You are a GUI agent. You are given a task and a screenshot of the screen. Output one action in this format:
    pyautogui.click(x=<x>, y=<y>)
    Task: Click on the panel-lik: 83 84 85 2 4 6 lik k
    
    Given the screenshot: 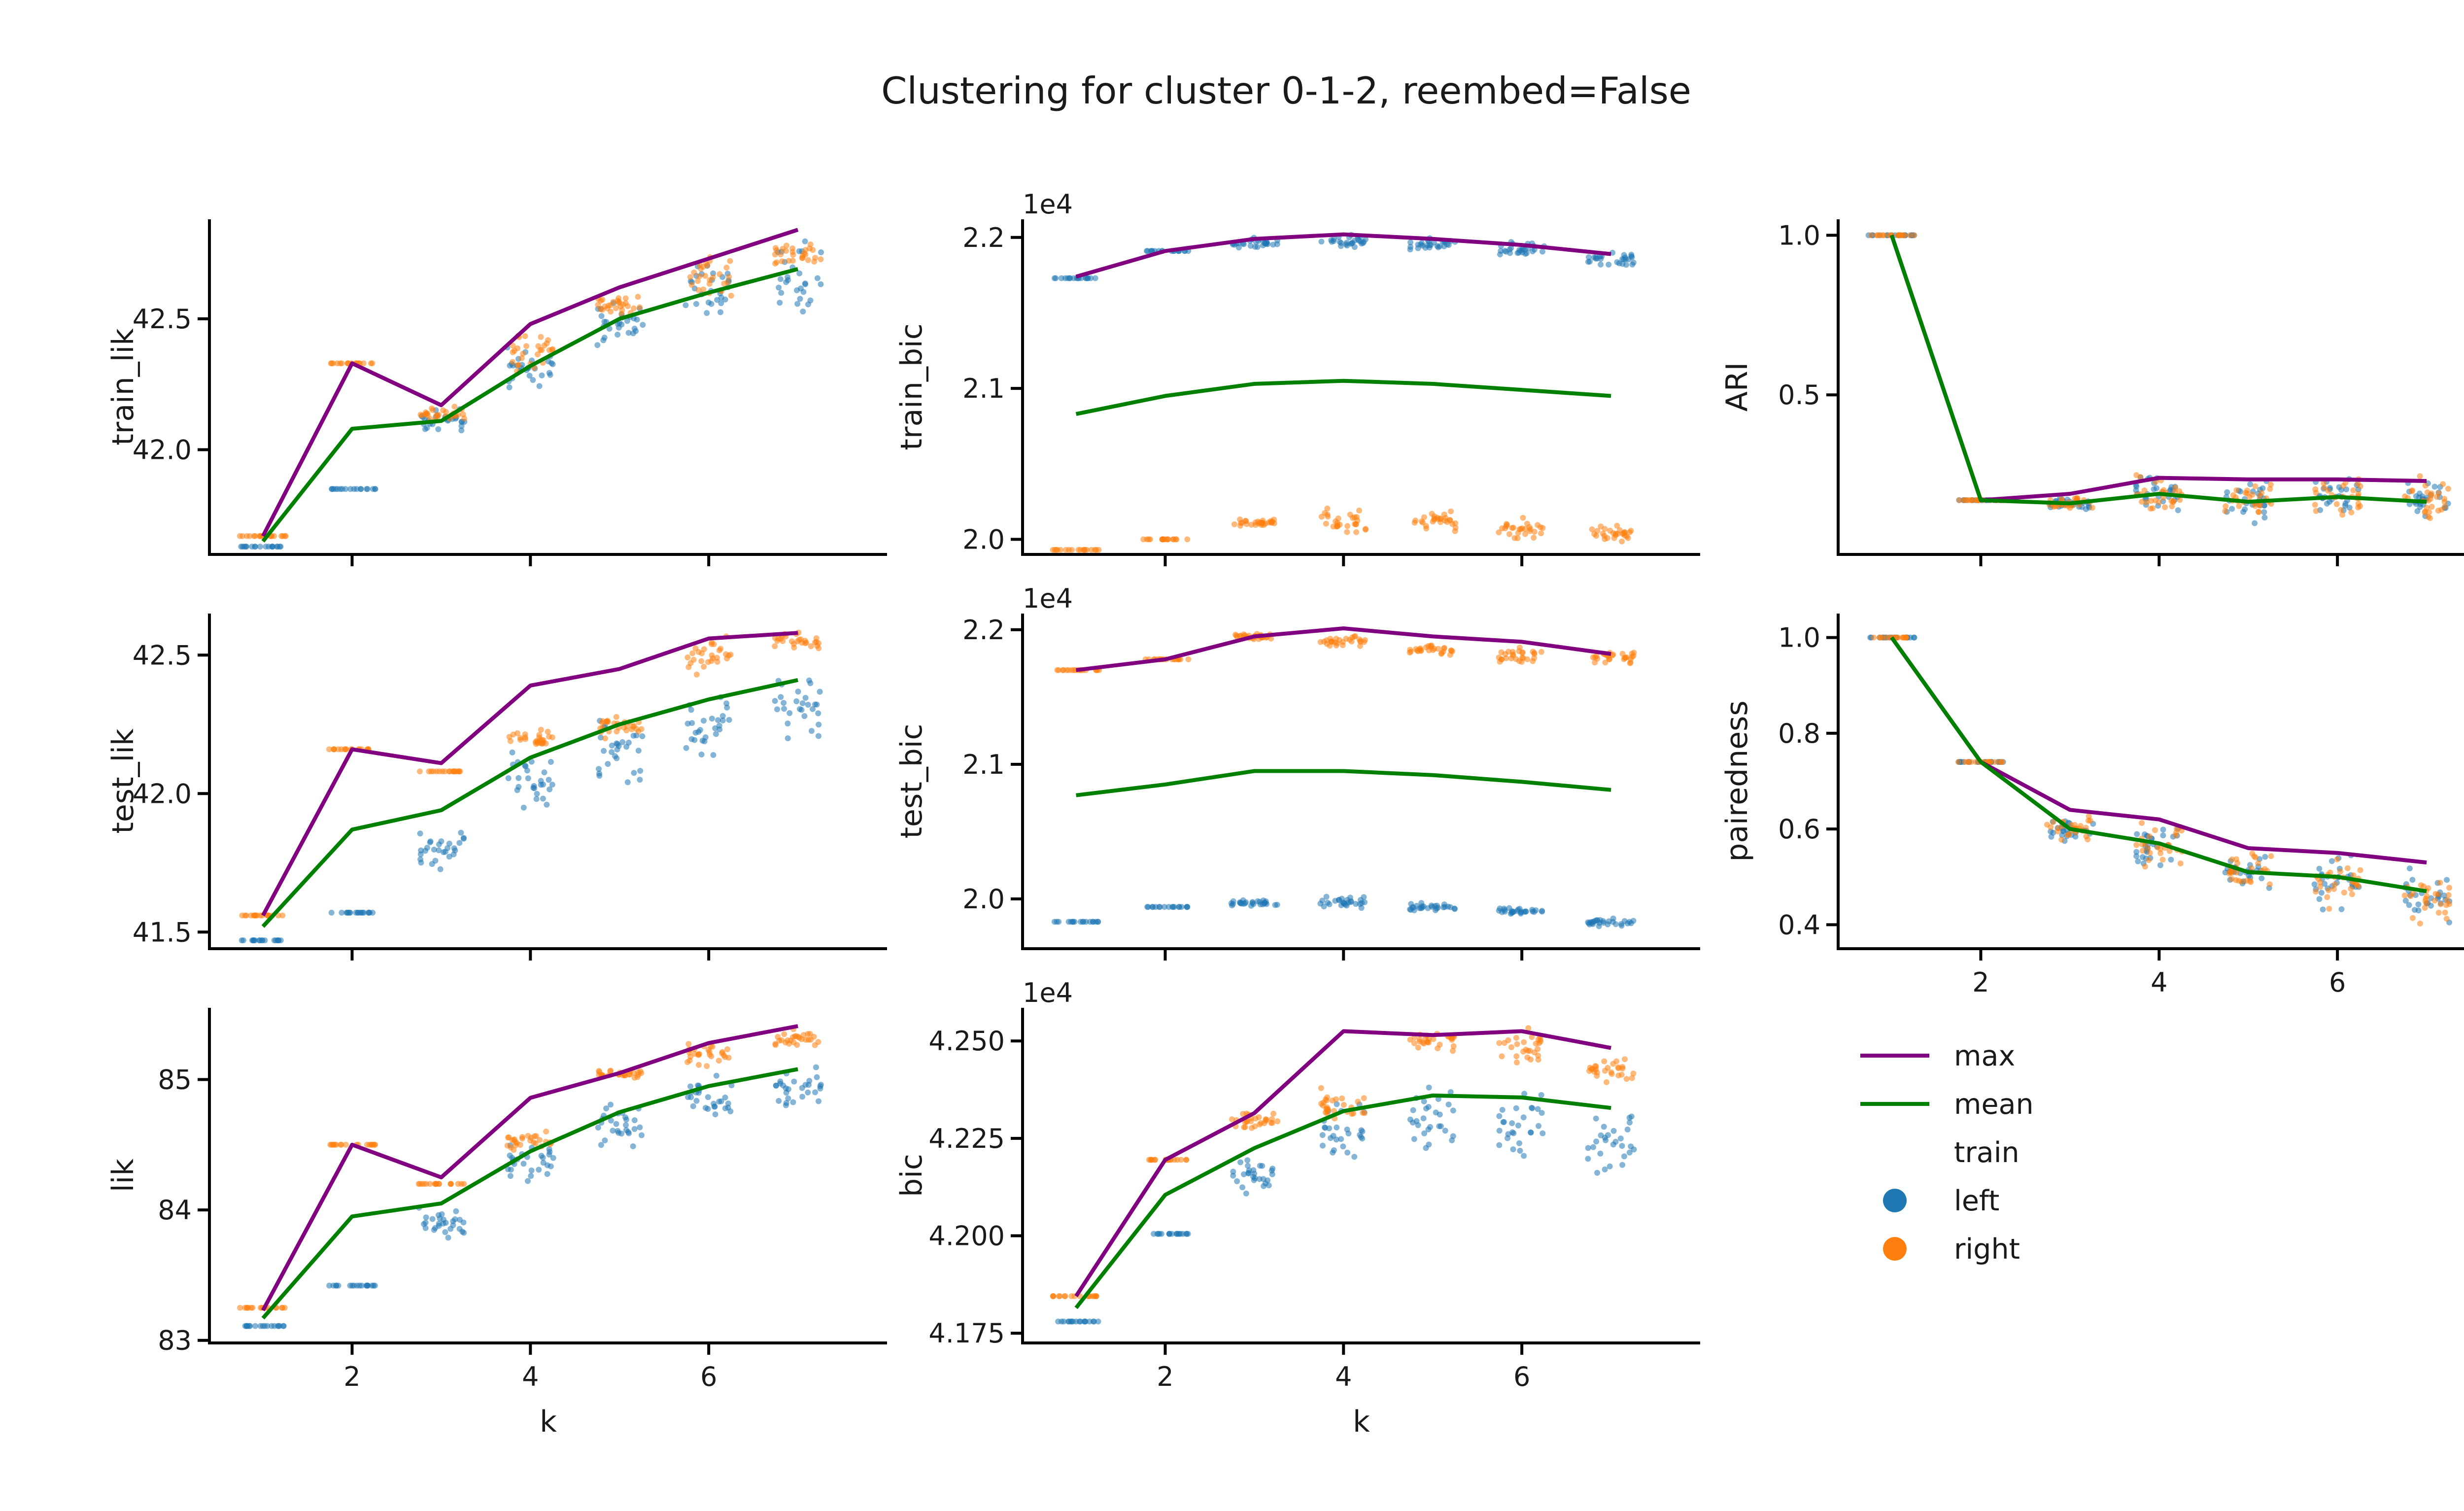 What is the action you would take?
    pyautogui.click(x=496, y=1223)
    